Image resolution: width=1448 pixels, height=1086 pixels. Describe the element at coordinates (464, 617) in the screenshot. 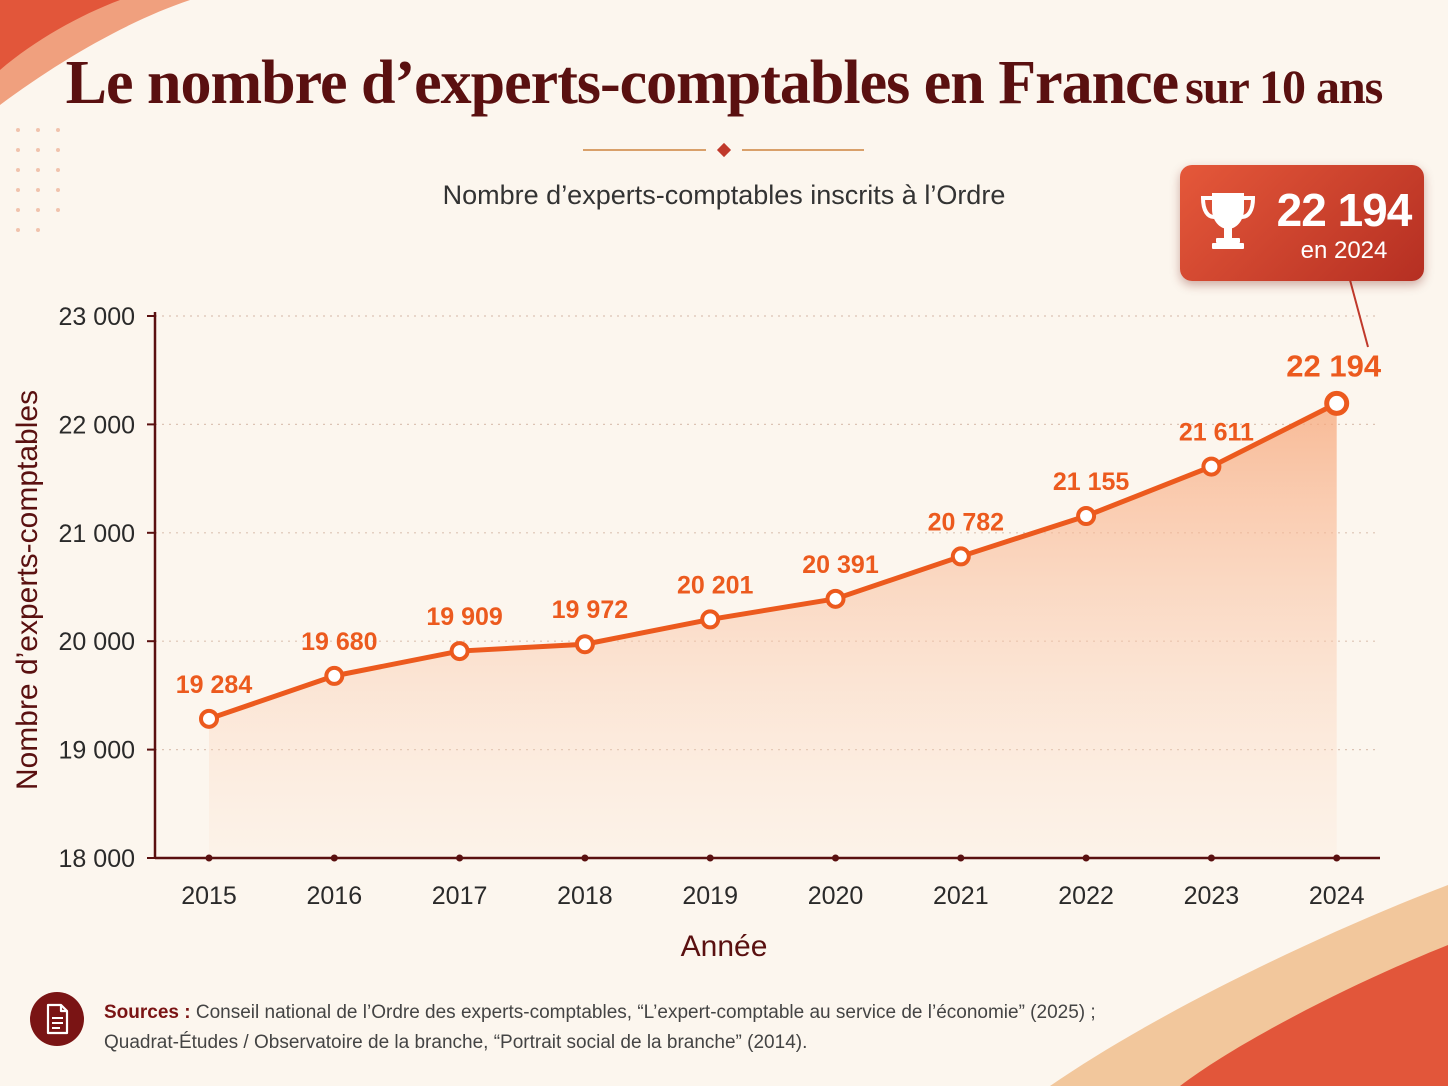

I see `data-label: 19 909` at that location.